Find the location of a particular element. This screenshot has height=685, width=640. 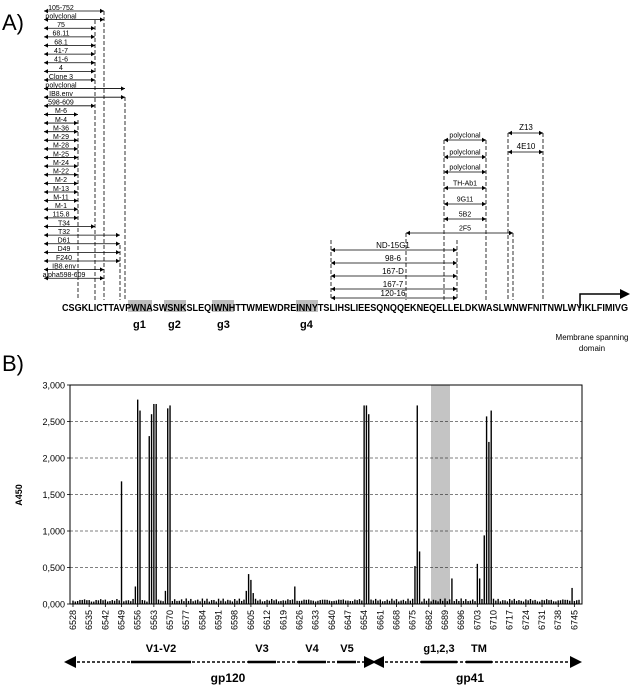

mid-ab-label: ND-15G1 is located at coordinates (393, 245).